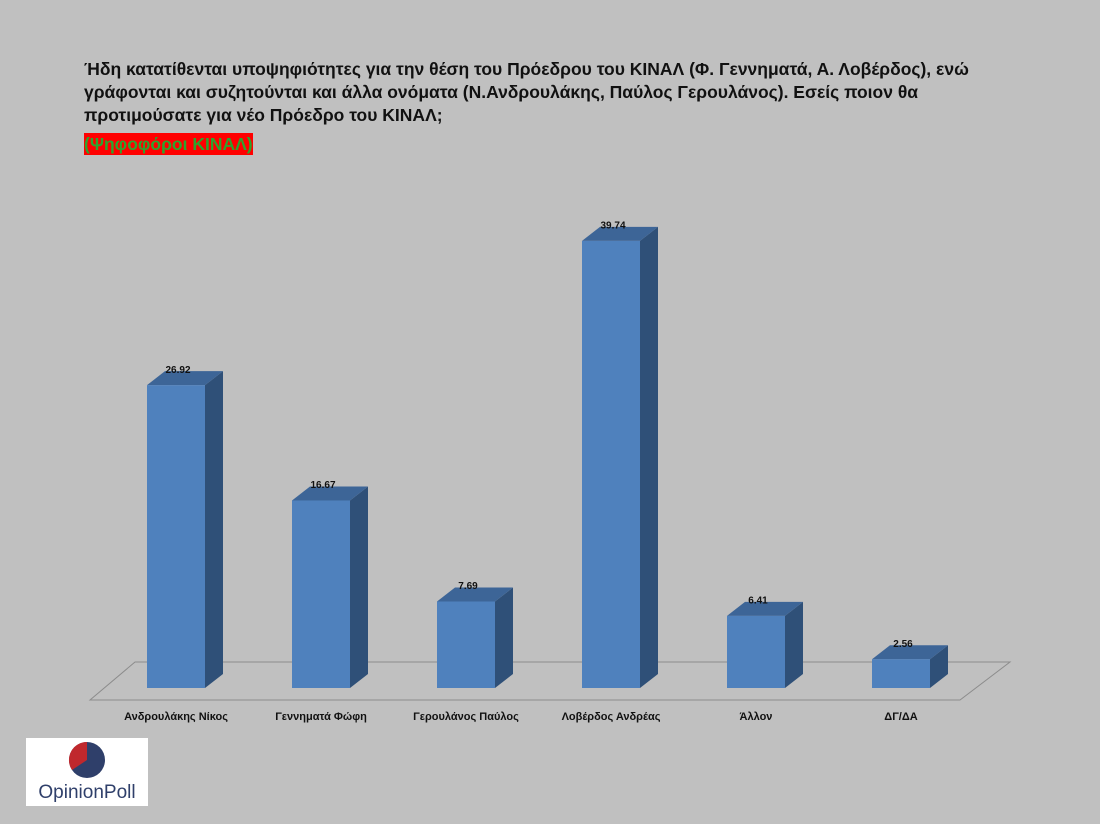 The image size is (1100, 824). Describe the element at coordinates (756, 717) in the screenshot. I see `x-tick-label: Άλλον` at that location.